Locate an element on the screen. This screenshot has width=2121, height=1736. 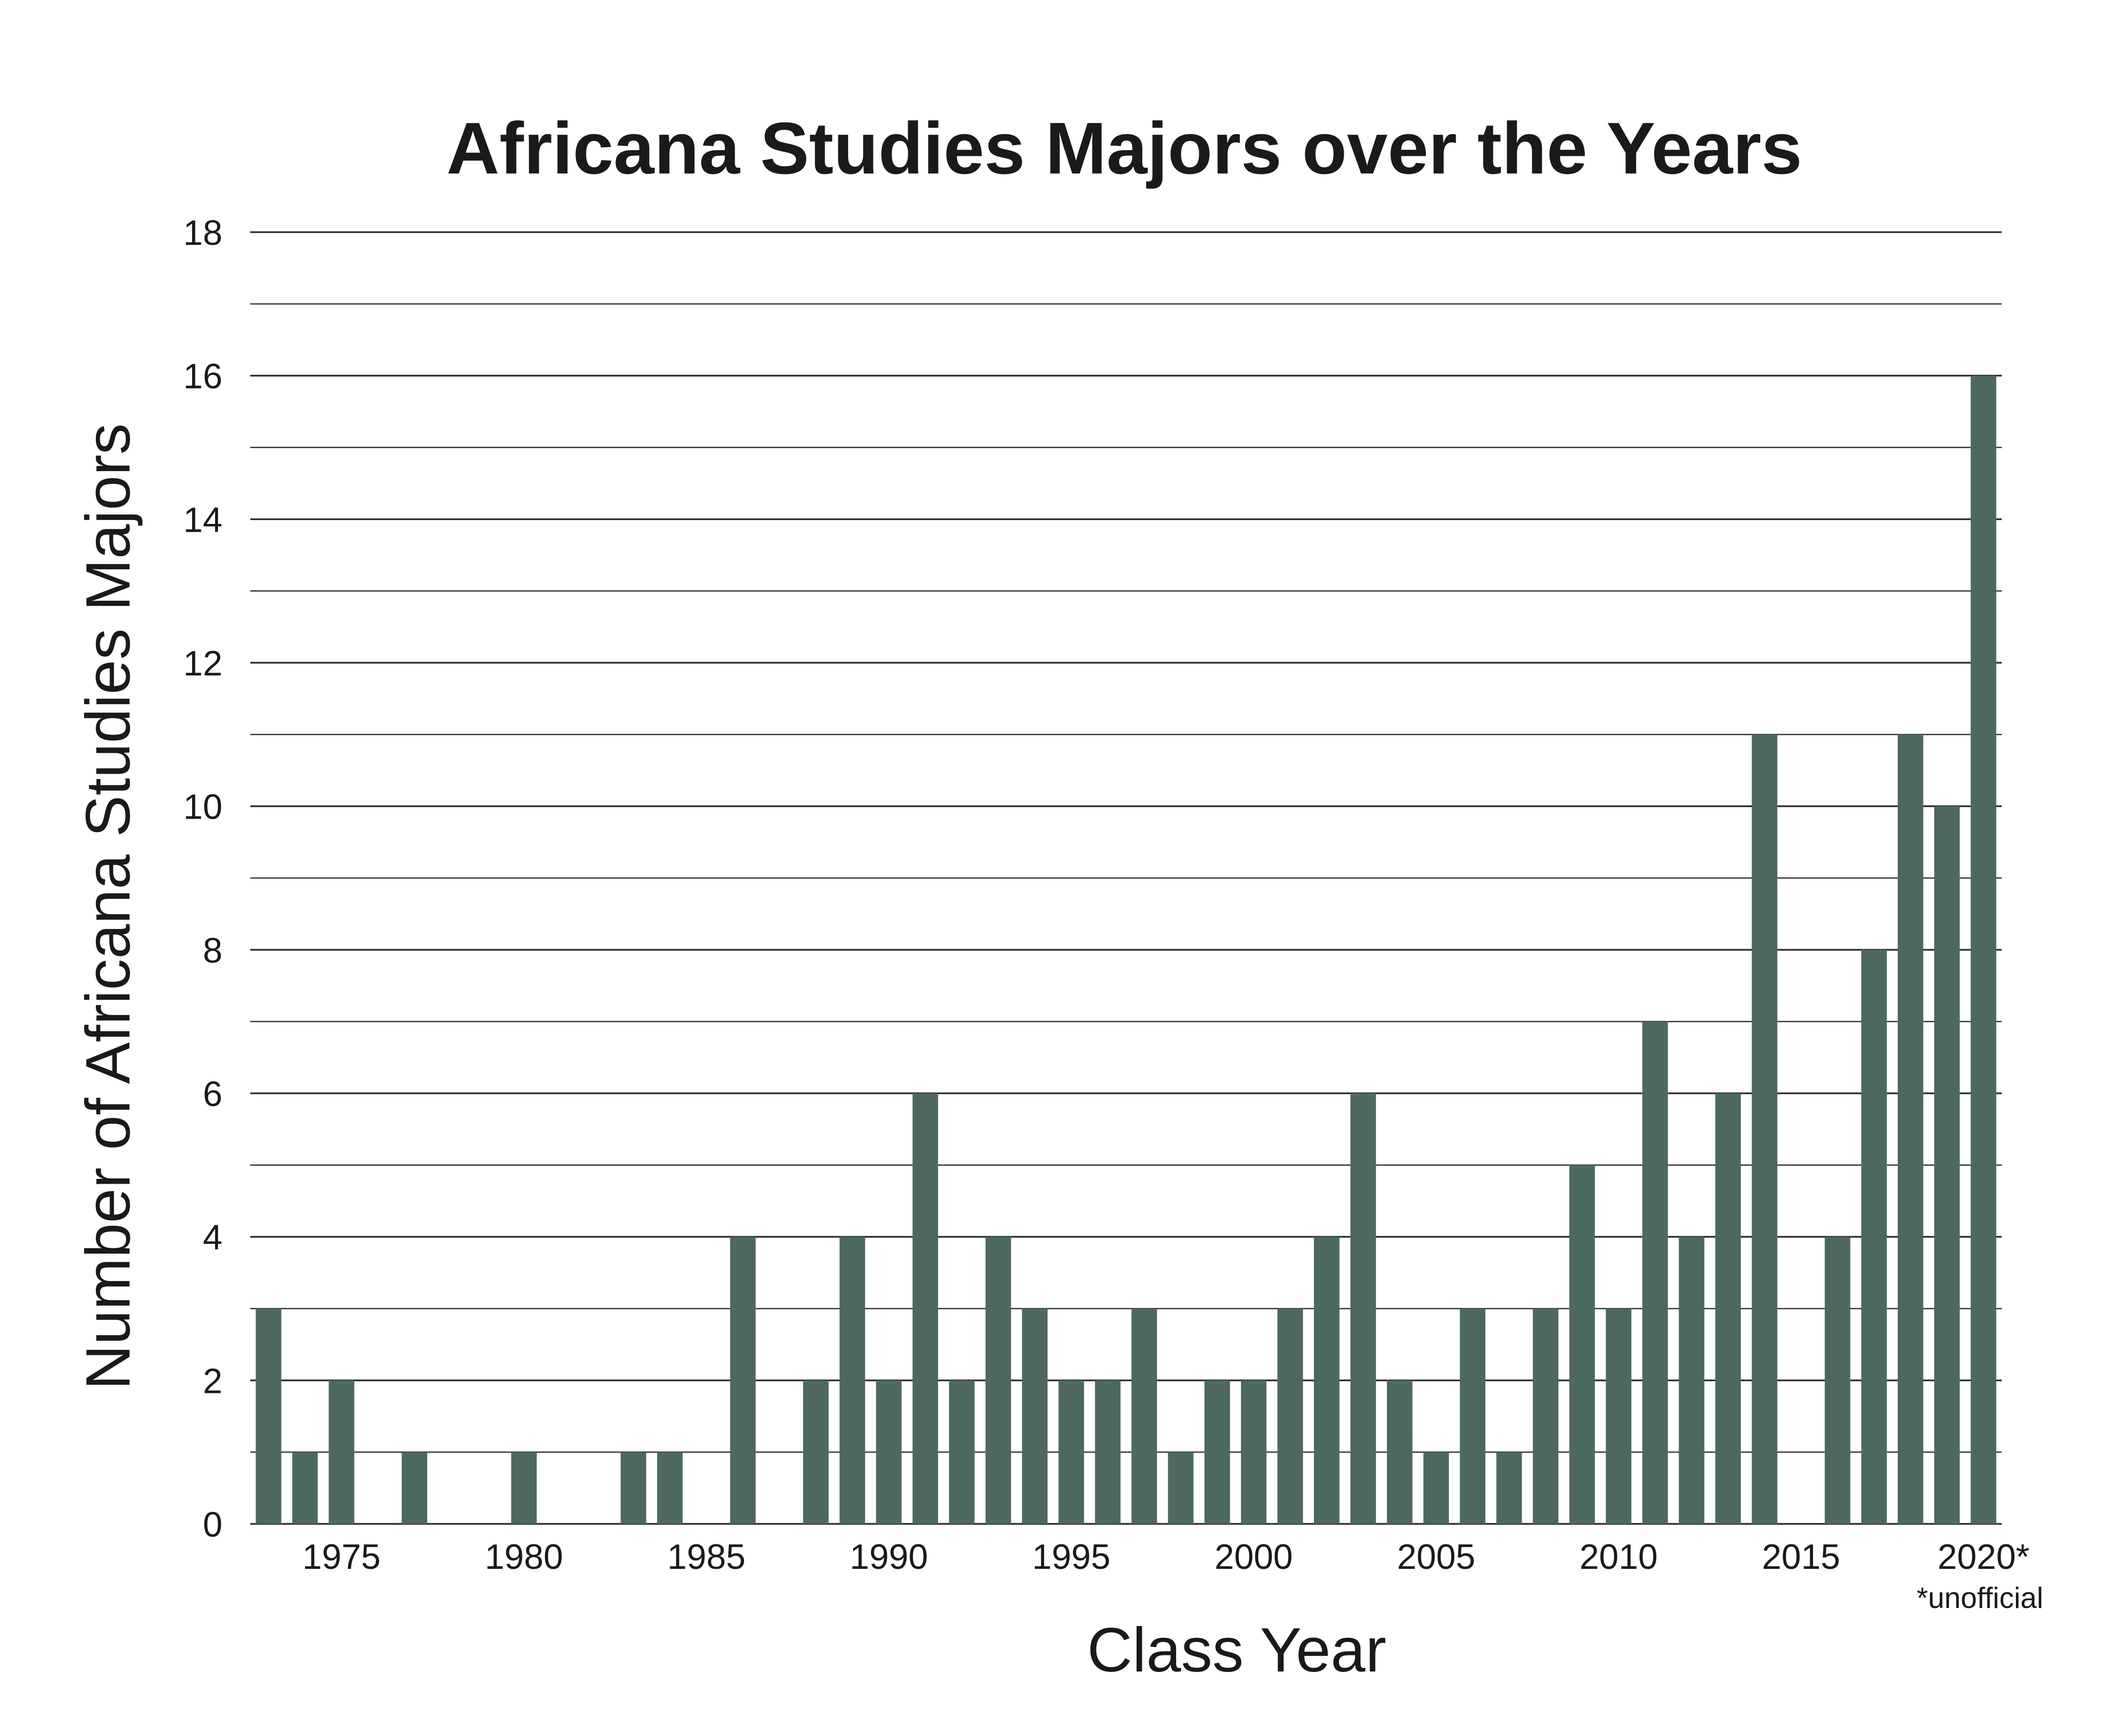
bar-1984 is located at coordinates (670, 1488).